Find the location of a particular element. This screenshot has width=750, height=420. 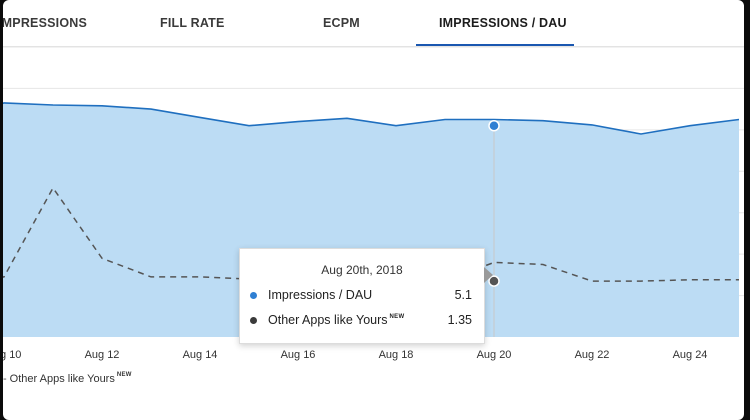

tooltip-row-value: 5.1 is located at coordinates (463, 295).